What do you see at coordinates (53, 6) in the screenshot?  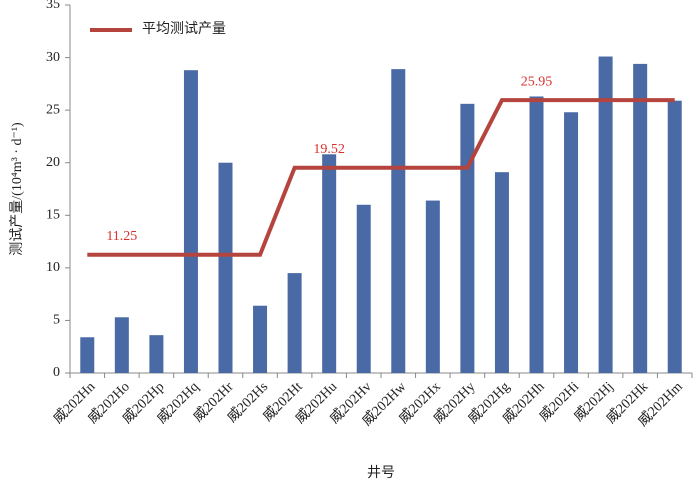 I see `y-tick-label: 35` at bounding box center [53, 6].